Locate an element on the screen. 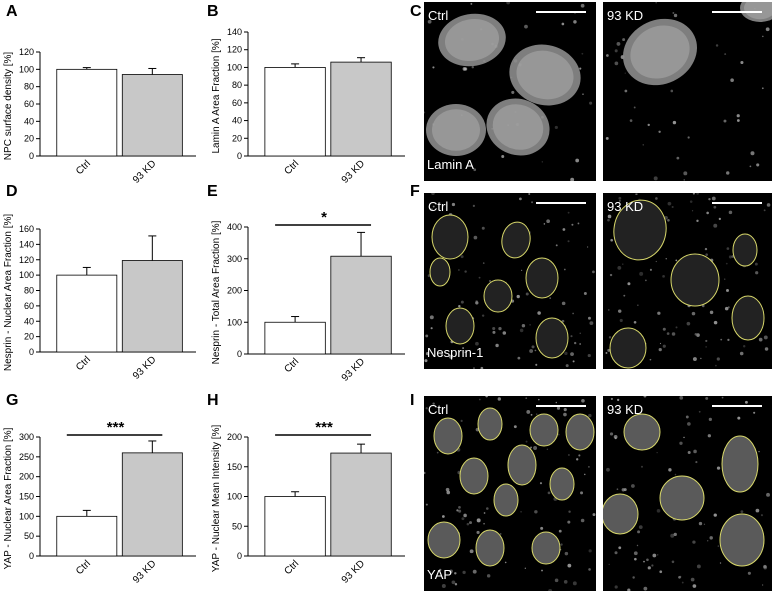 This screenshot has height=593, width=775. y-tick-label: 200 is located at coordinates (26, 477).